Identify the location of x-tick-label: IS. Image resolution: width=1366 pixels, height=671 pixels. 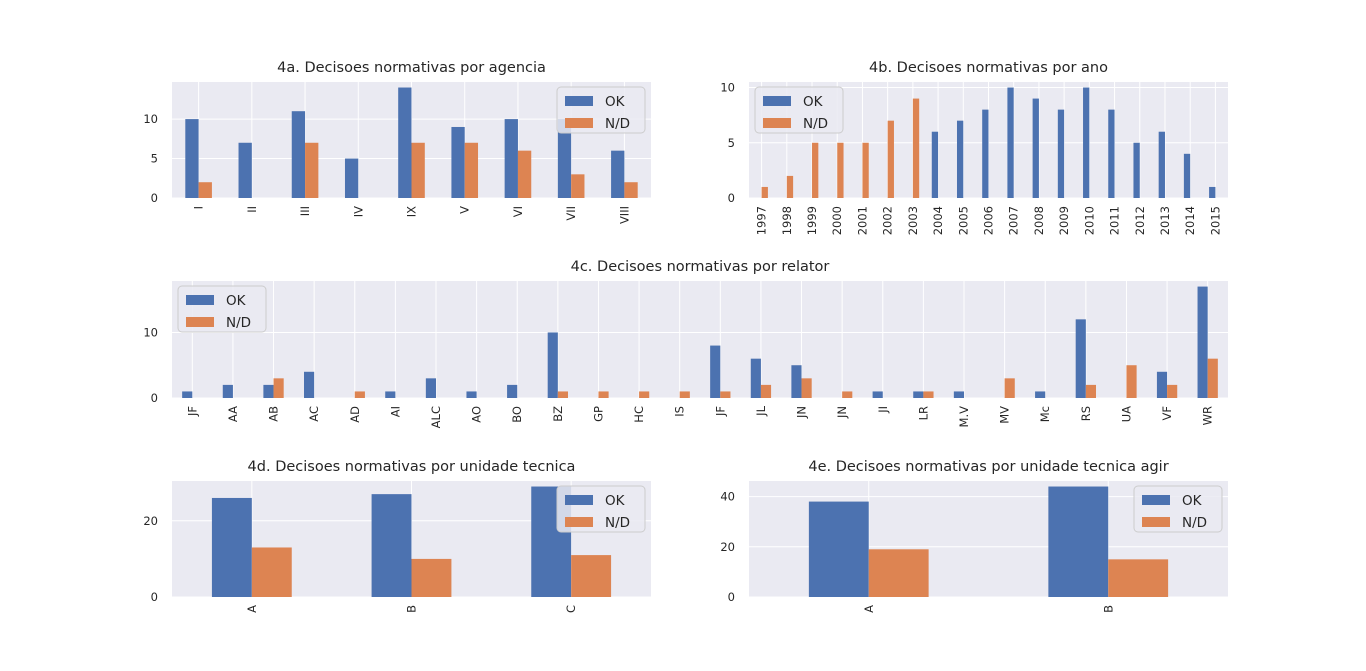
(680, 411).